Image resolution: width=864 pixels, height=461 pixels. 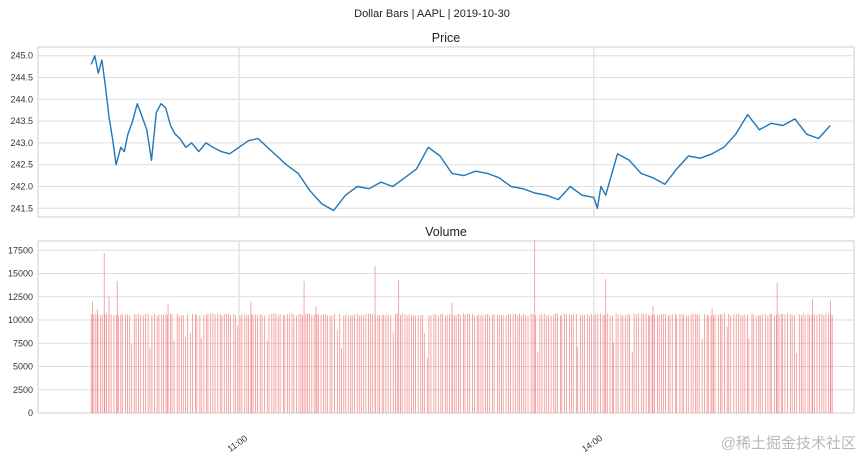 I want to click on price-ytick-label: 242.5, so click(x=21, y=165).